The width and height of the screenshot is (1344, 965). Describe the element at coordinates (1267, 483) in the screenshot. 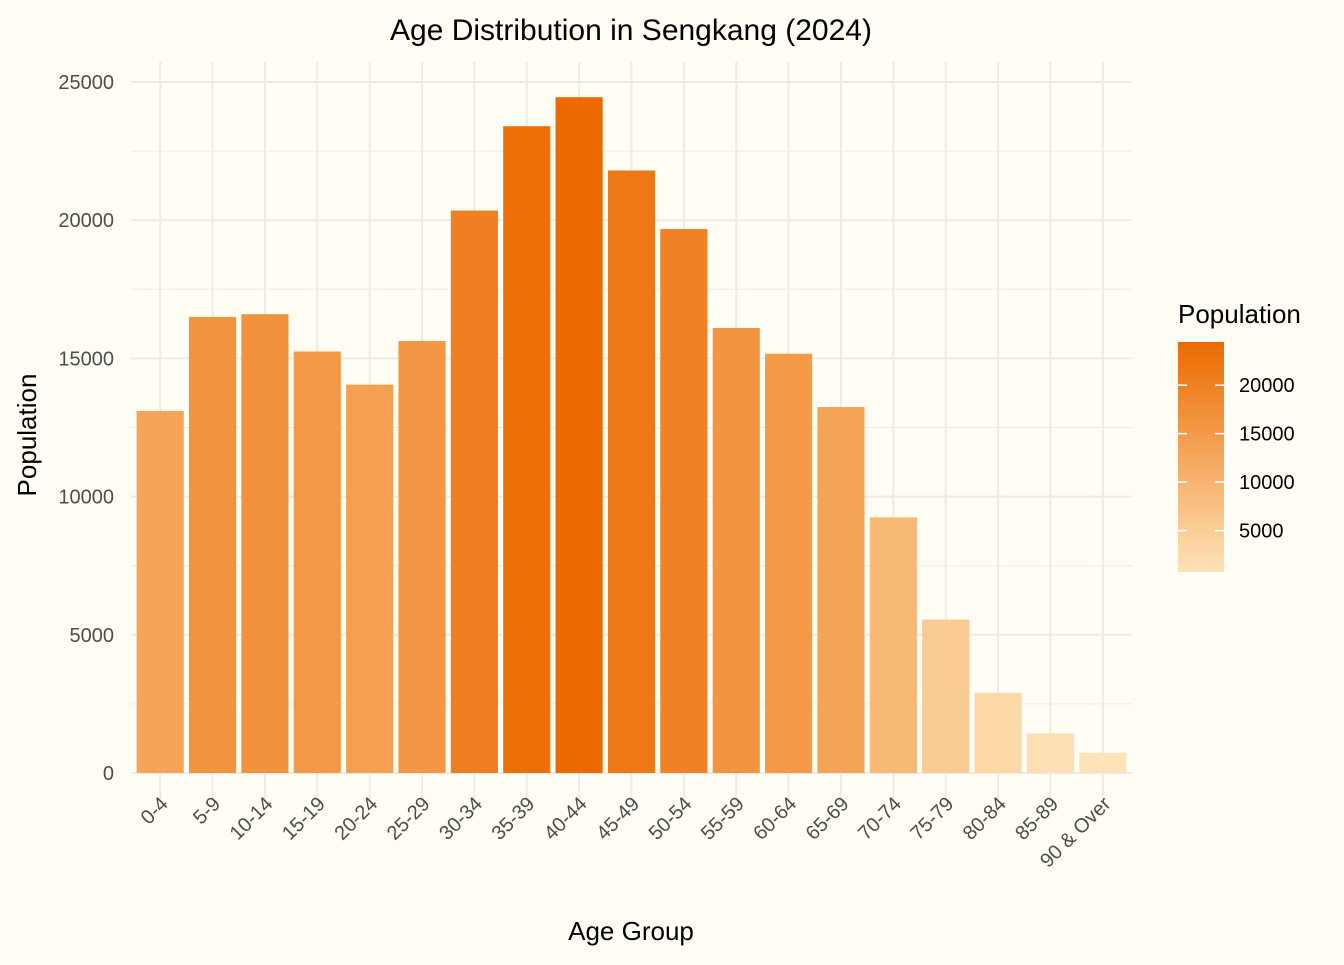

I see `legend-tick-label: 10000` at that location.